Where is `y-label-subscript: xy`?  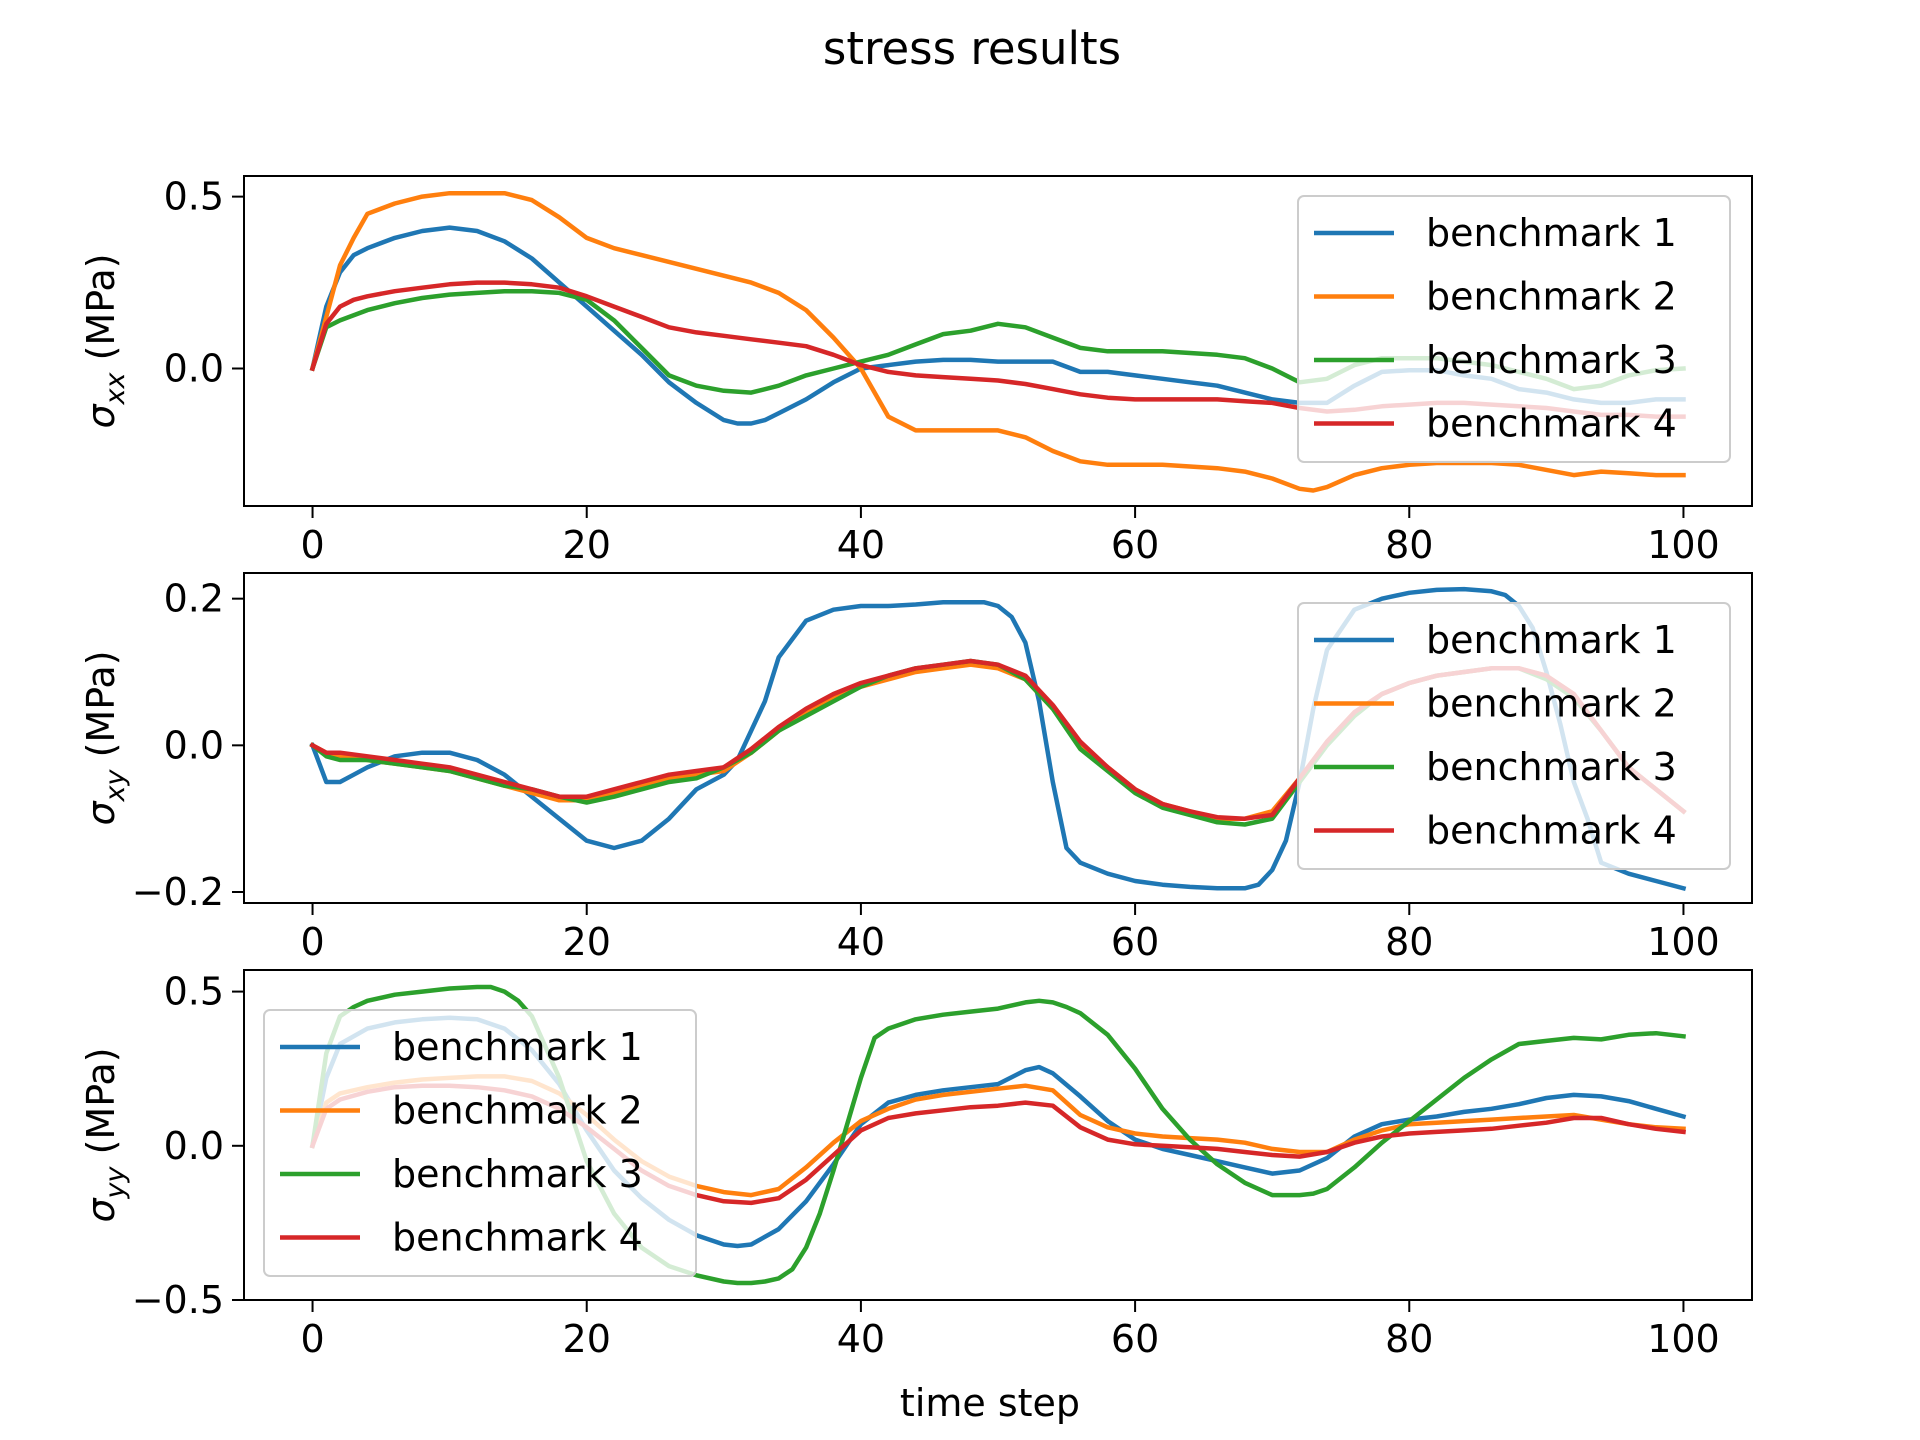 y-label-subscript: xy is located at coordinates (115, 785).